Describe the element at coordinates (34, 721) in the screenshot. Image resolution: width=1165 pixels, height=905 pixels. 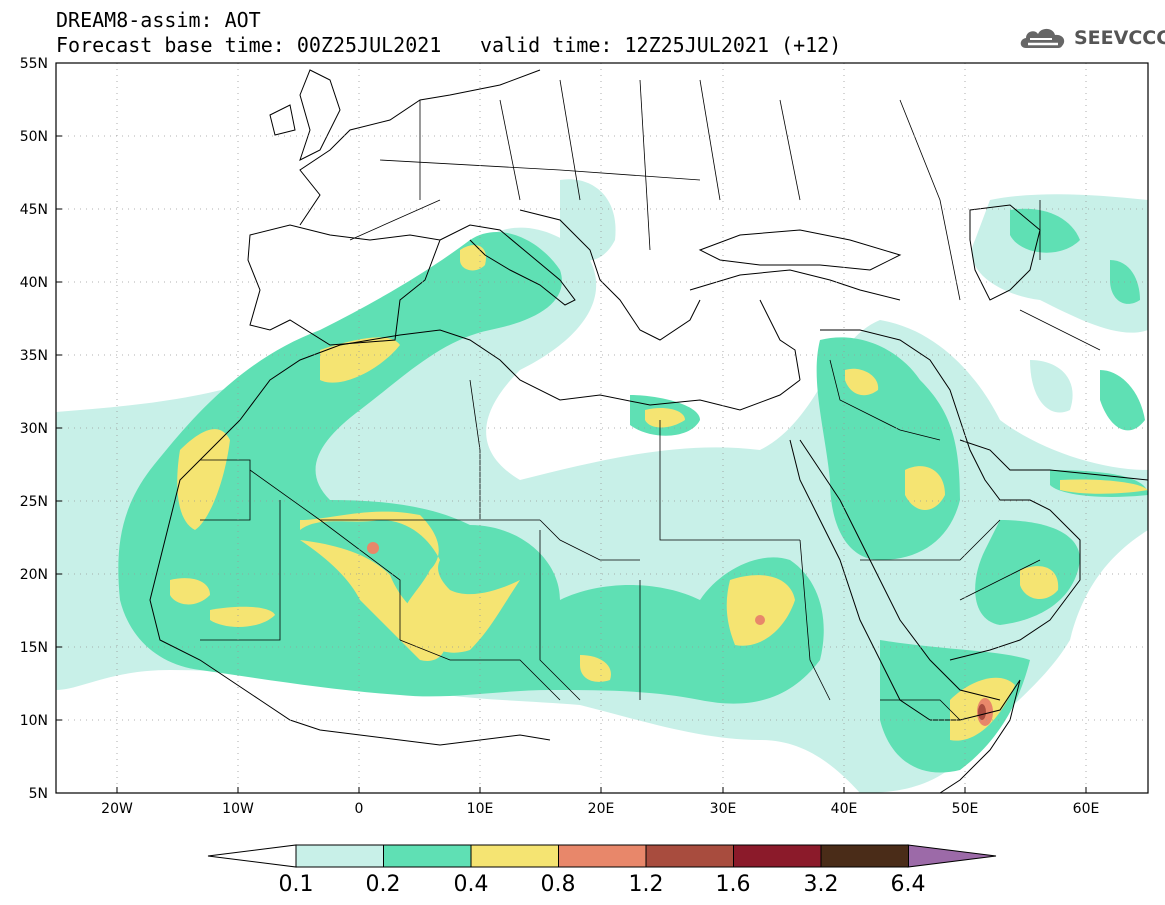
I see `lat-label: 10N` at that location.